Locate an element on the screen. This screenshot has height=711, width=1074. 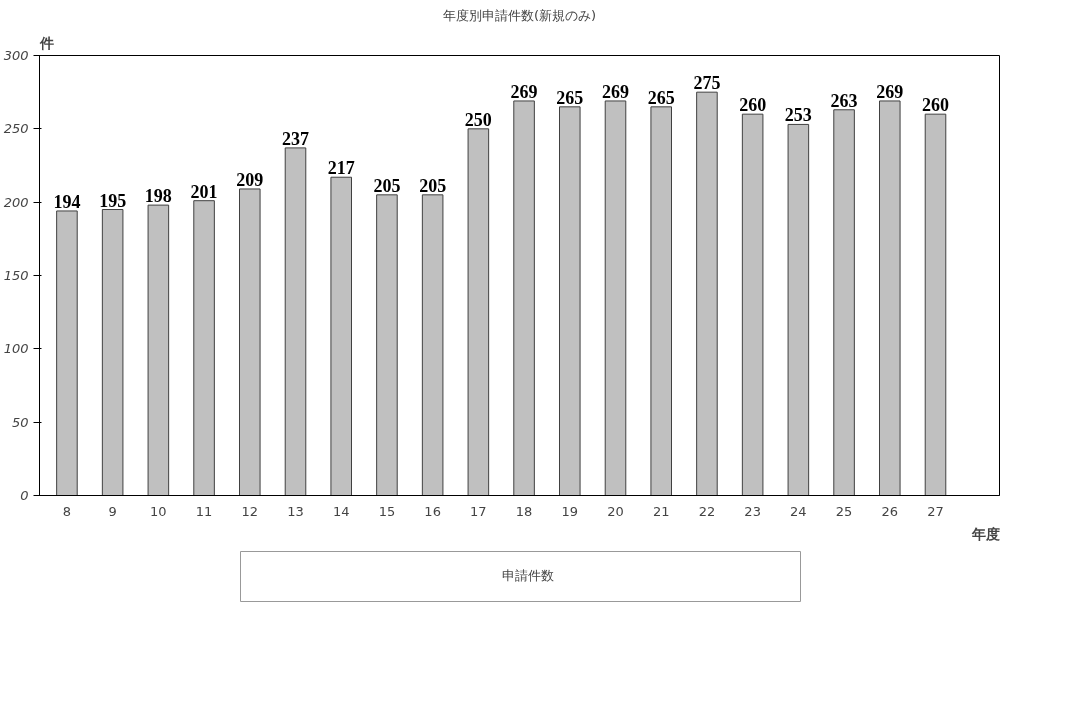
y-tick-label: 50 is located at coordinates (20, 422).